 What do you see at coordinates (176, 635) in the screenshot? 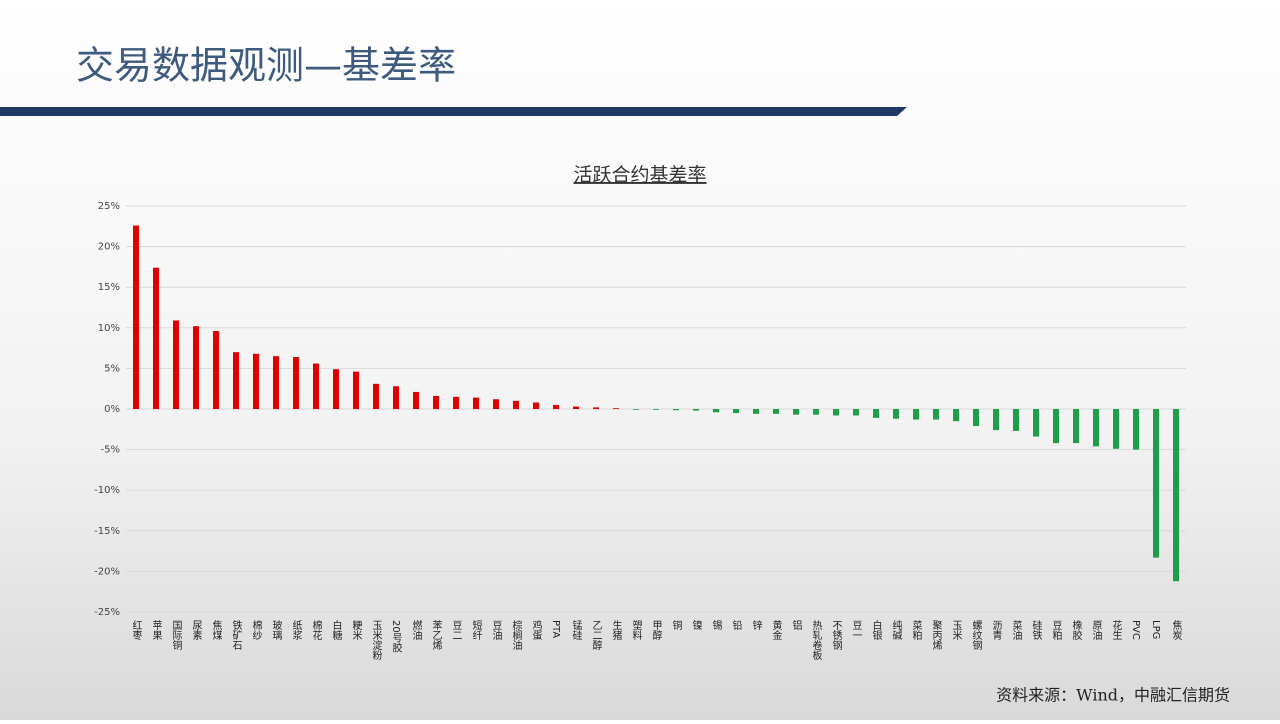
I see `x-tick-label: 国际铜` at bounding box center [176, 635].